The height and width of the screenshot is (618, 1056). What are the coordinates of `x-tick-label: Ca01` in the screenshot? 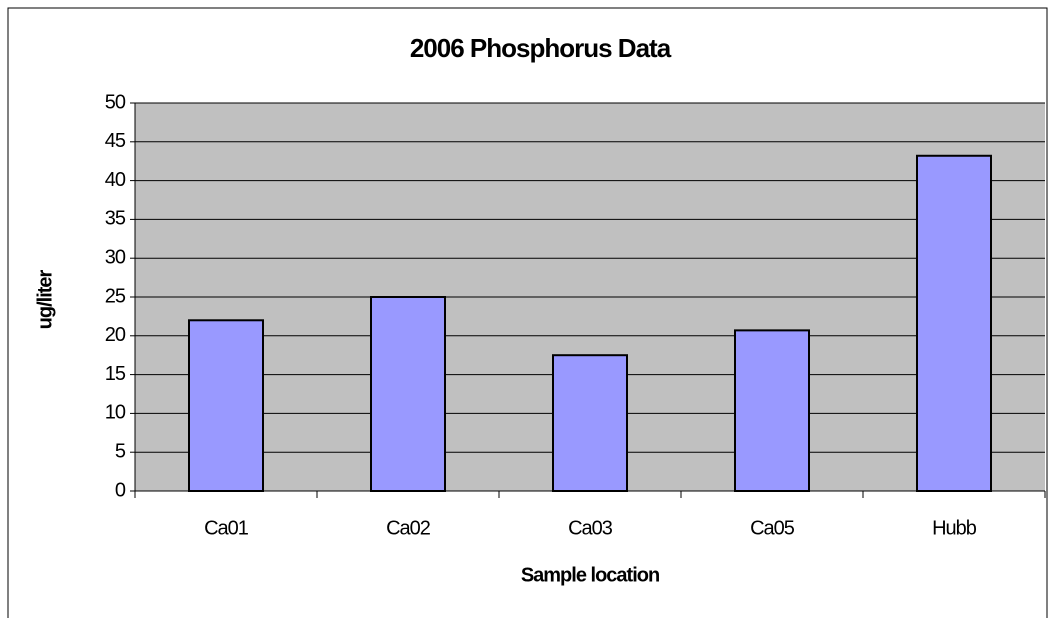 It's located at (226, 528).